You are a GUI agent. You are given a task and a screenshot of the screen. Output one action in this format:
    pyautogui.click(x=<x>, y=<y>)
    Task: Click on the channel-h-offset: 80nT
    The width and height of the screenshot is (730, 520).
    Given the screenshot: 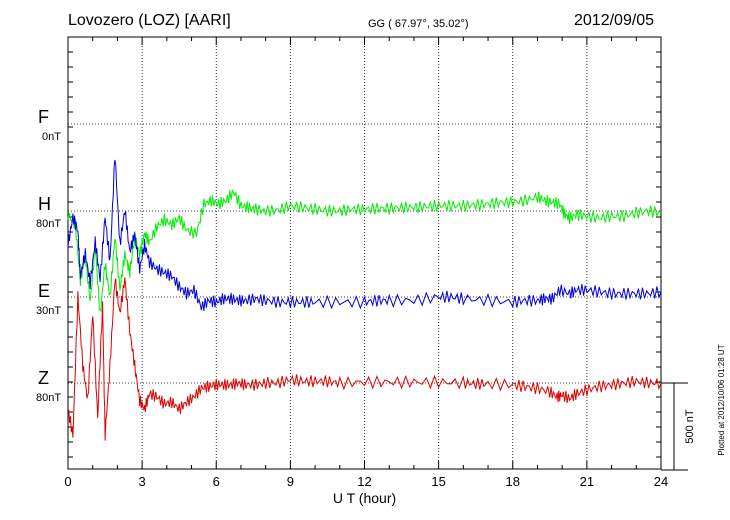 What is the action you would take?
    pyautogui.click(x=49, y=224)
    